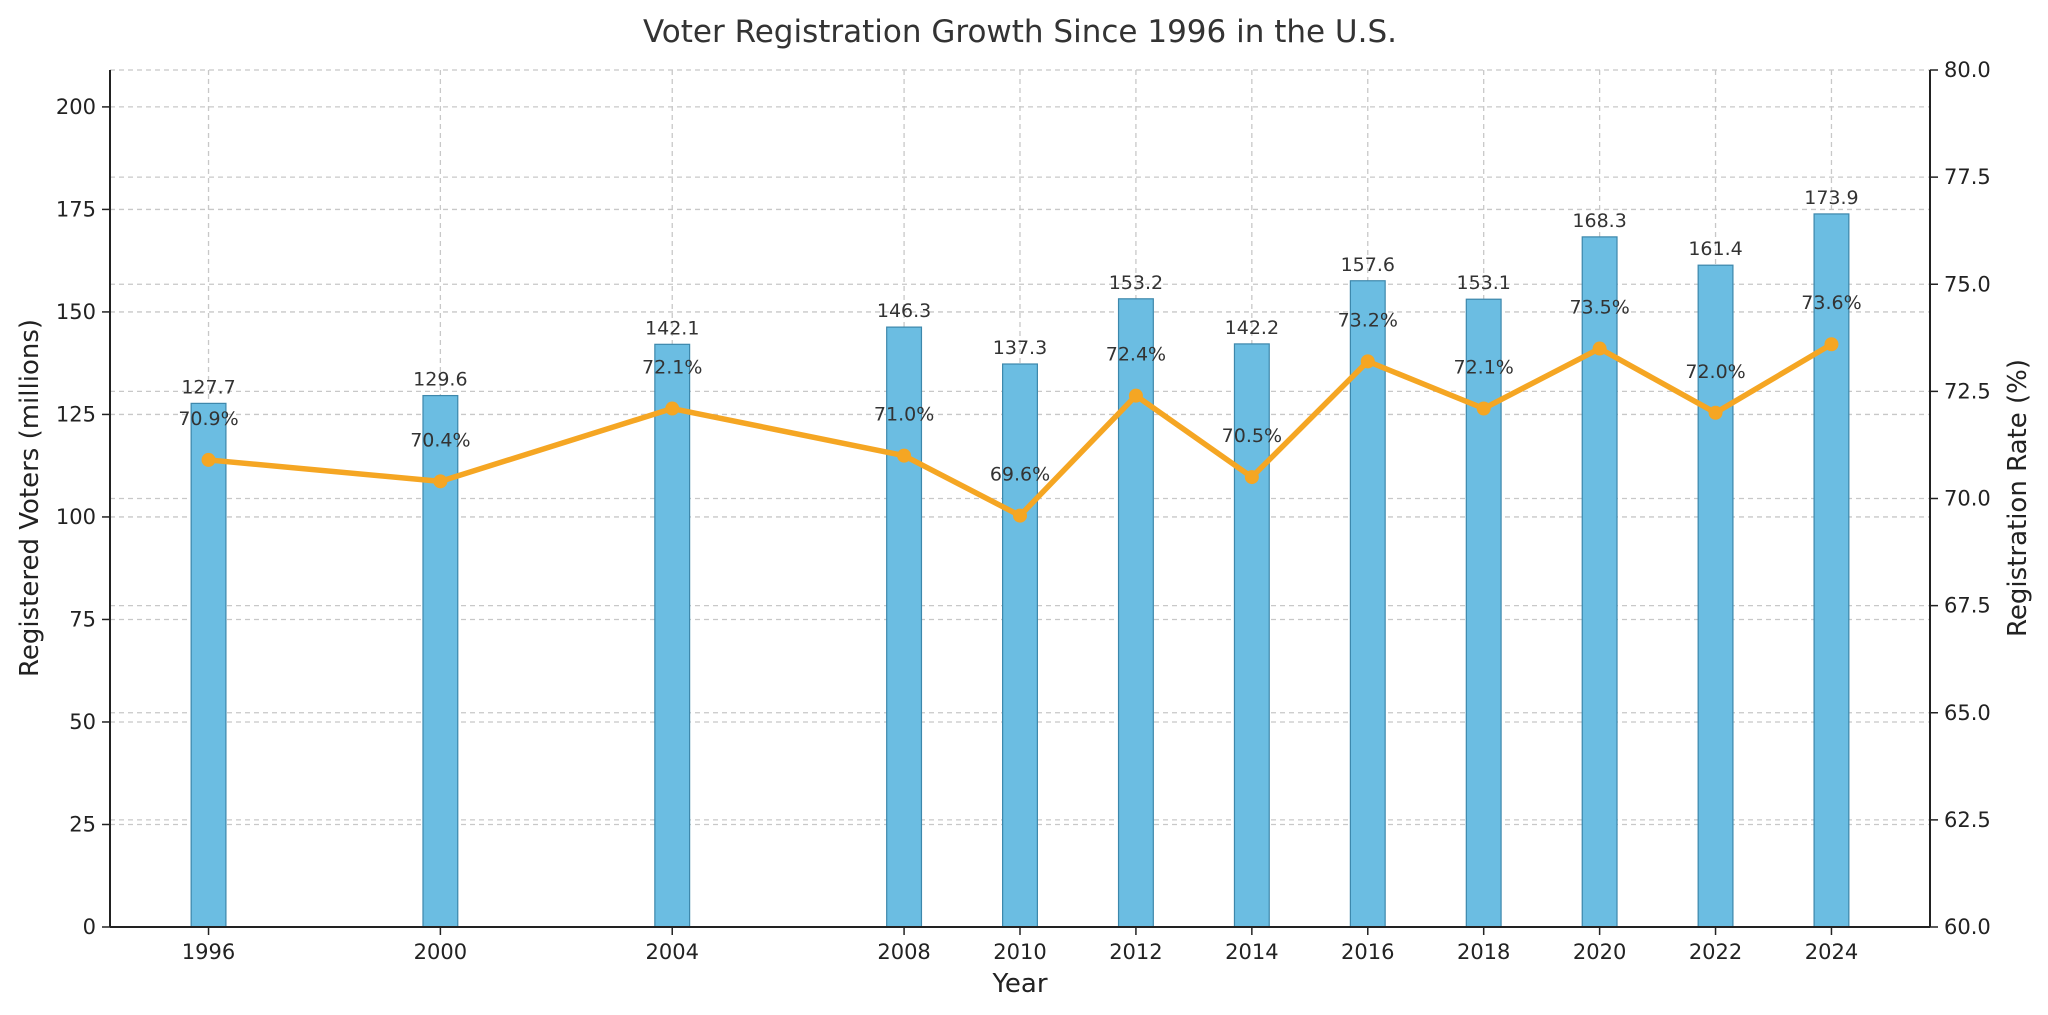 The height and width of the screenshot is (1015, 2048). What do you see at coordinates (904, 415) in the screenshot?
I see `rate-value-label: 71.0%` at bounding box center [904, 415].